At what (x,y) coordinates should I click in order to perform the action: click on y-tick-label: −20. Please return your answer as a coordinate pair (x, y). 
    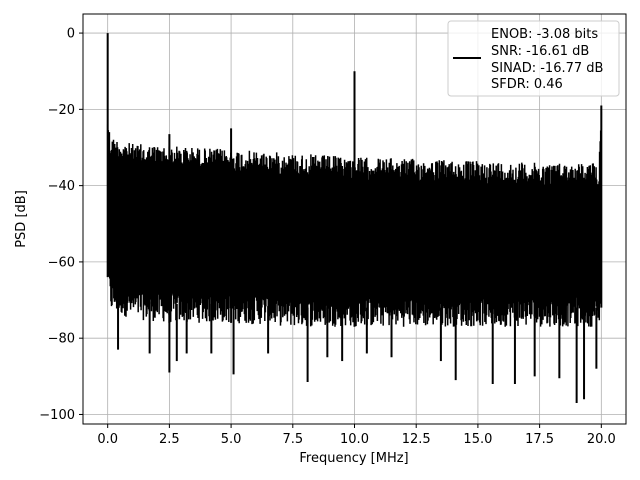
    Looking at the image, I should click on (61, 110).